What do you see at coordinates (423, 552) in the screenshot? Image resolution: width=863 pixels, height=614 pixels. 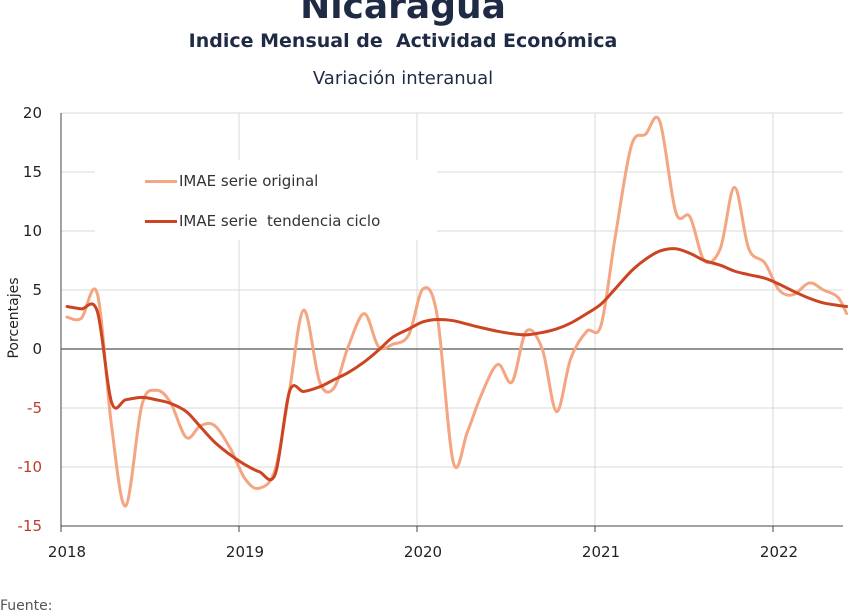 I see `x-tick-label: 2020` at bounding box center [423, 552].